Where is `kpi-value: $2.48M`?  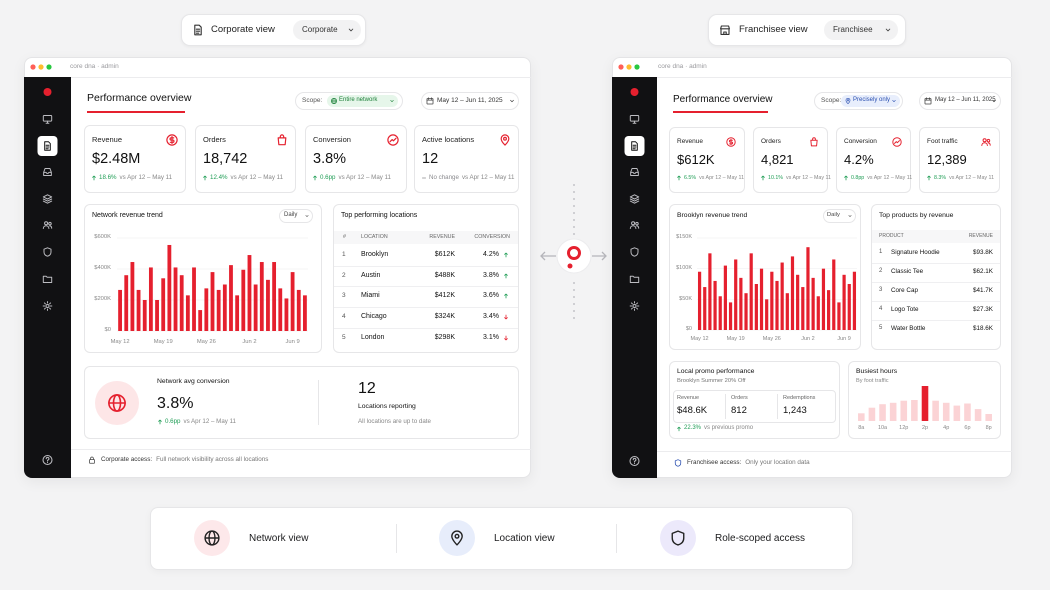
kpi-value: $2.48M is located at coordinates (116, 158).